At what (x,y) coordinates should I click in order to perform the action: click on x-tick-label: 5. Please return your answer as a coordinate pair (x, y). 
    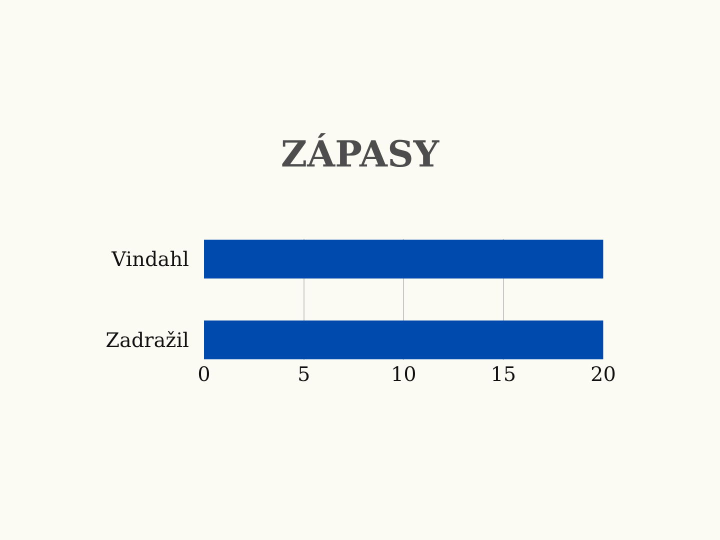
    Looking at the image, I should click on (303, 374).